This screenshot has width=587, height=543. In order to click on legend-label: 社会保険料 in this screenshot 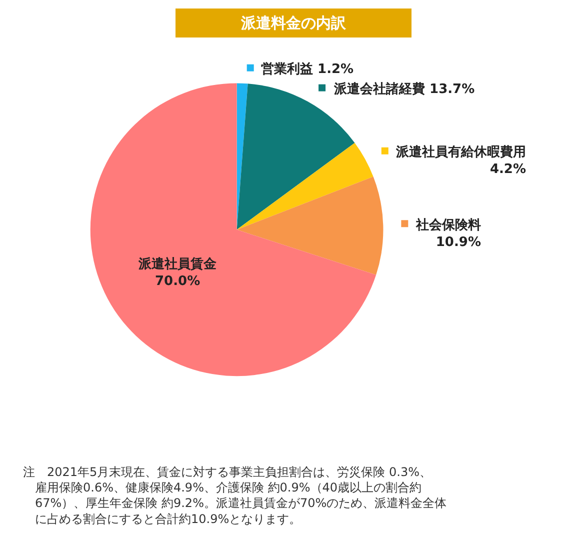, I will do `click(448, 225)`.